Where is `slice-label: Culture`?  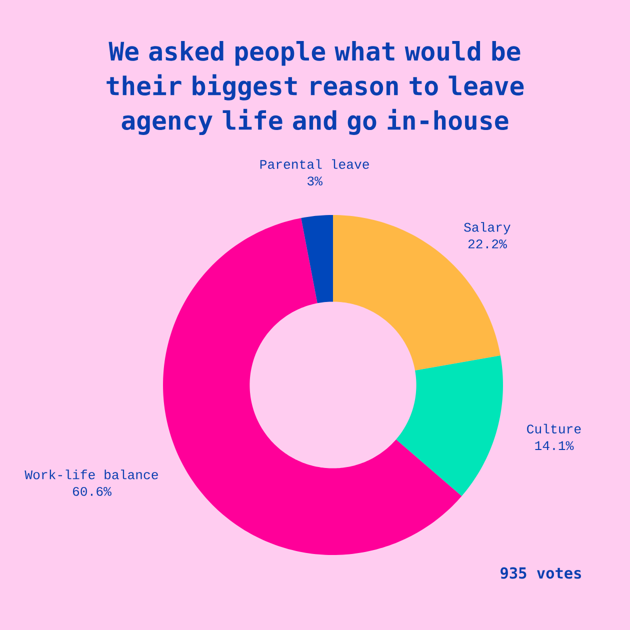 slice-label: Culture is located at coordinates (554, 429).